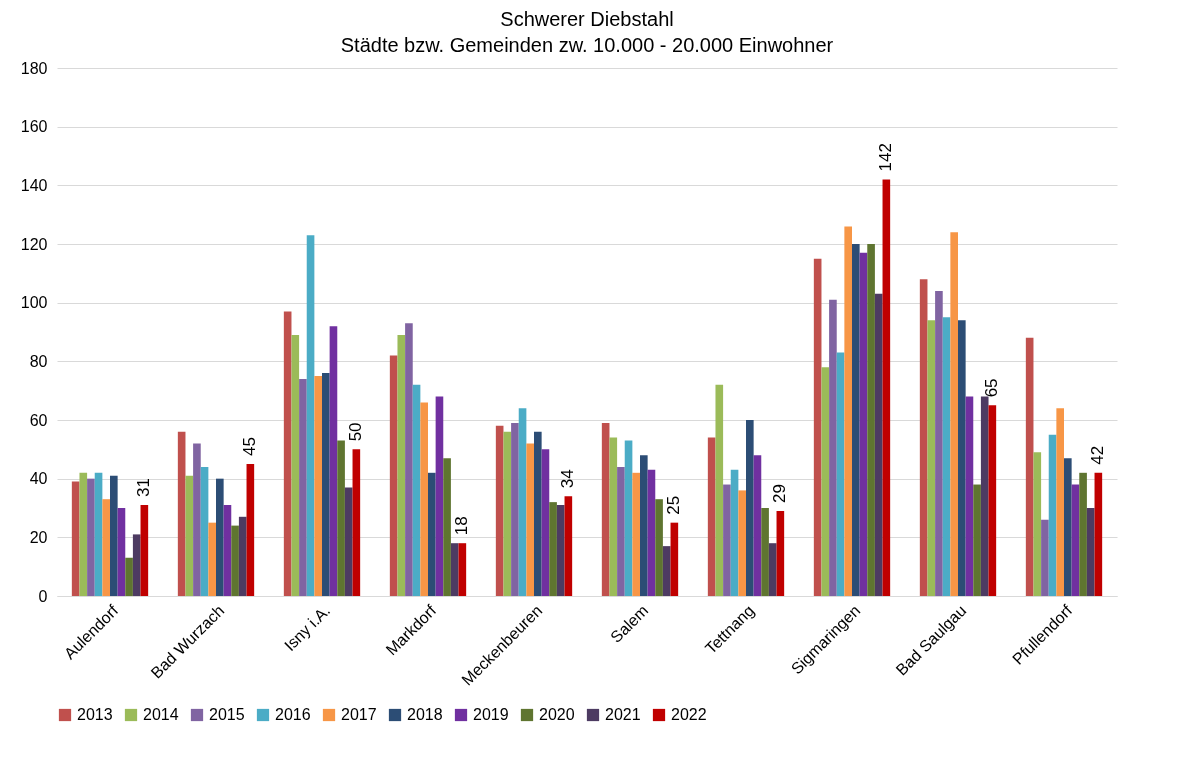 This screenshot has width=1201, height=778. What do you see at coordinates (227, 714) in the screenshot?
I see `legend-label: 2015` at bounding box center [227, 714].